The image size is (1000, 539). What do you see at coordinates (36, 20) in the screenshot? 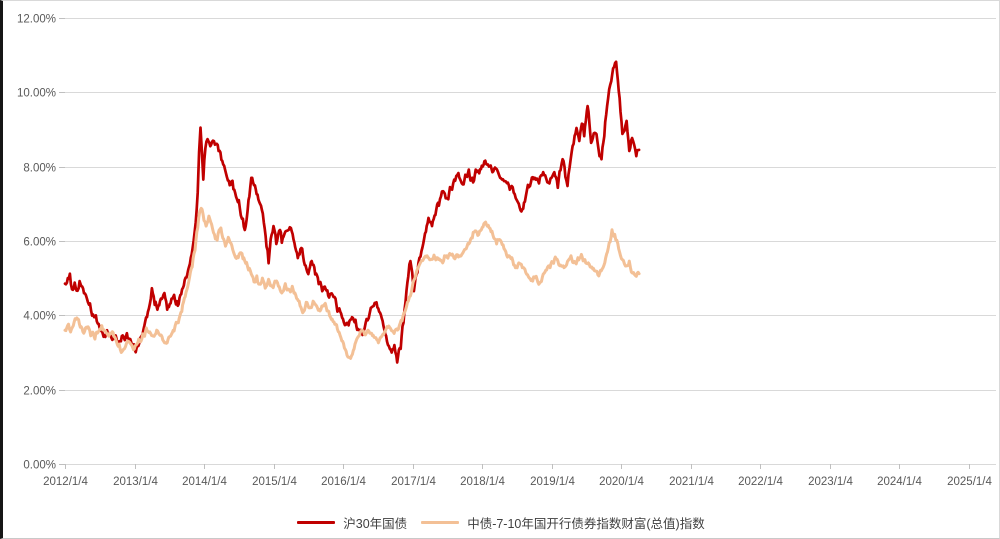
I see `y-axis-label: 12.00%` at bounding box center [36, 20].